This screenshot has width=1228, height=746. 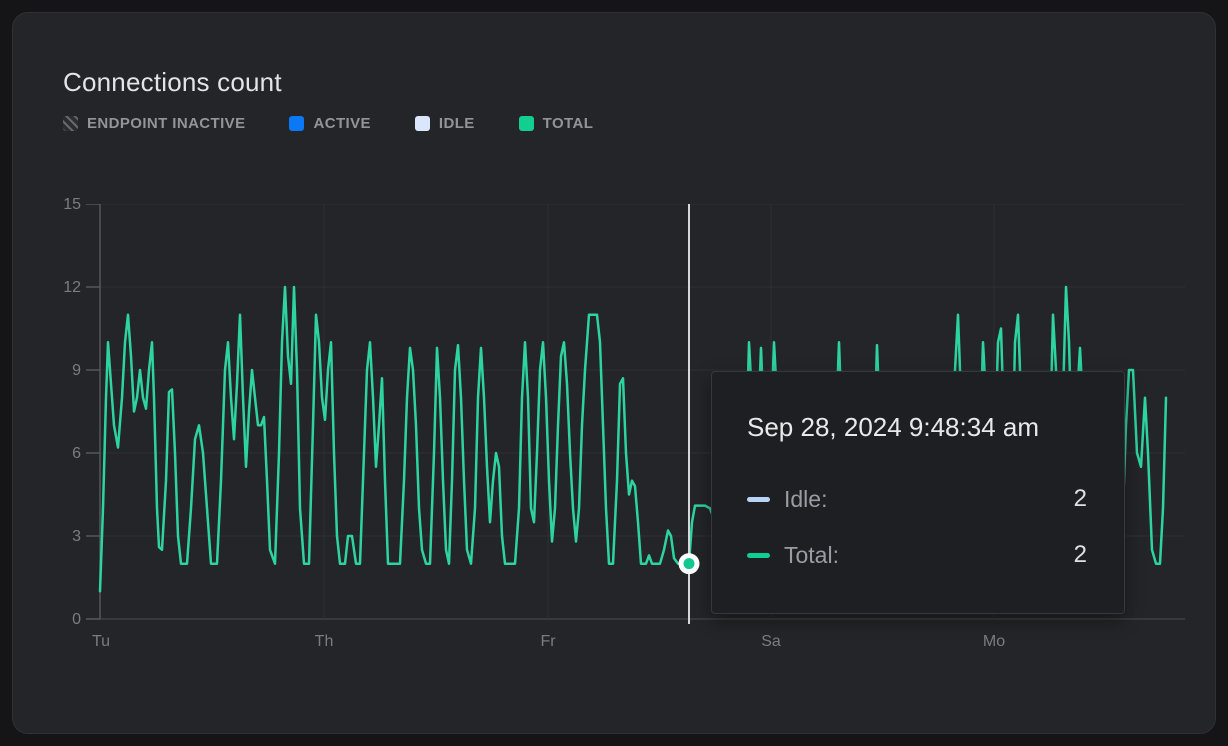 What do you see at coordinates (324, 641) in the screenshot?
I see `x-axis-label: Th` at bounding box center [324, 641].